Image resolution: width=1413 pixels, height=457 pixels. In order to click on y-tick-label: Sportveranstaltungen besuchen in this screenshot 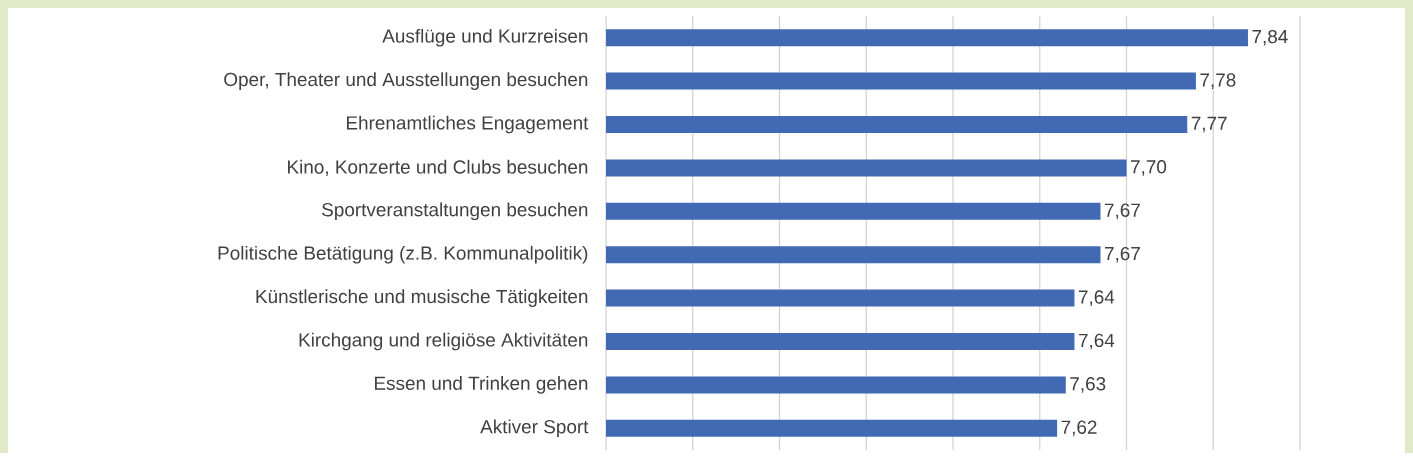, I will do `click(455, 211)`.